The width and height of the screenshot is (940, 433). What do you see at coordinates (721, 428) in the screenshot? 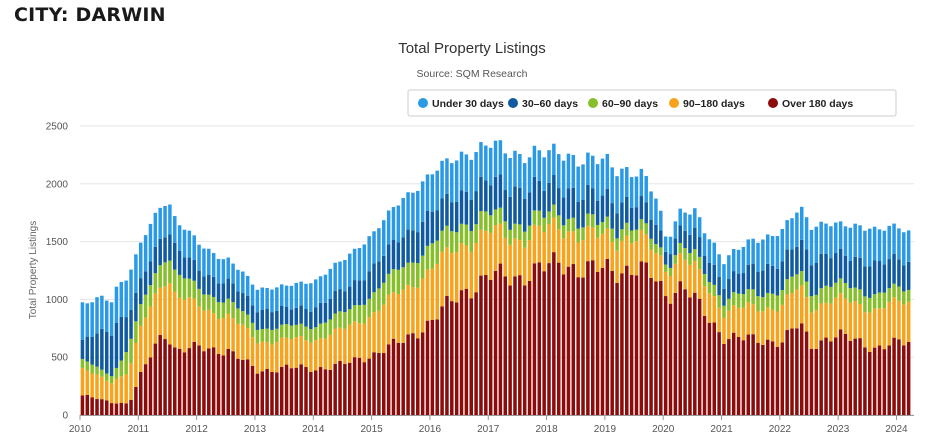
I see `x-tick-label: 2021` at bounding box center [721, 428].